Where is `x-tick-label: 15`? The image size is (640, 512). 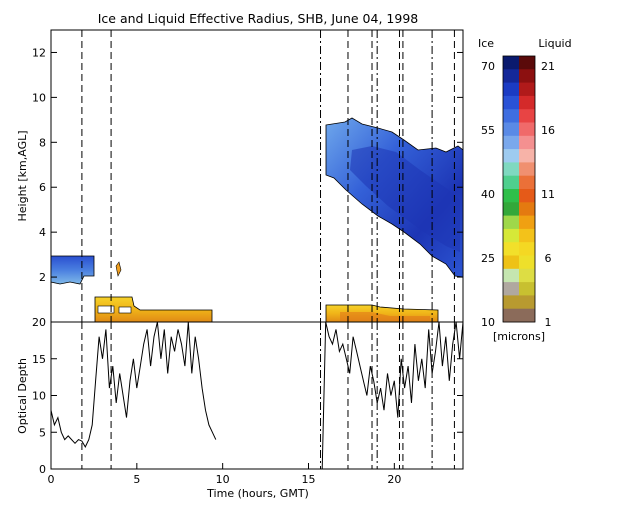 x-tick-label: 15 is located at coordinates (309, 479).